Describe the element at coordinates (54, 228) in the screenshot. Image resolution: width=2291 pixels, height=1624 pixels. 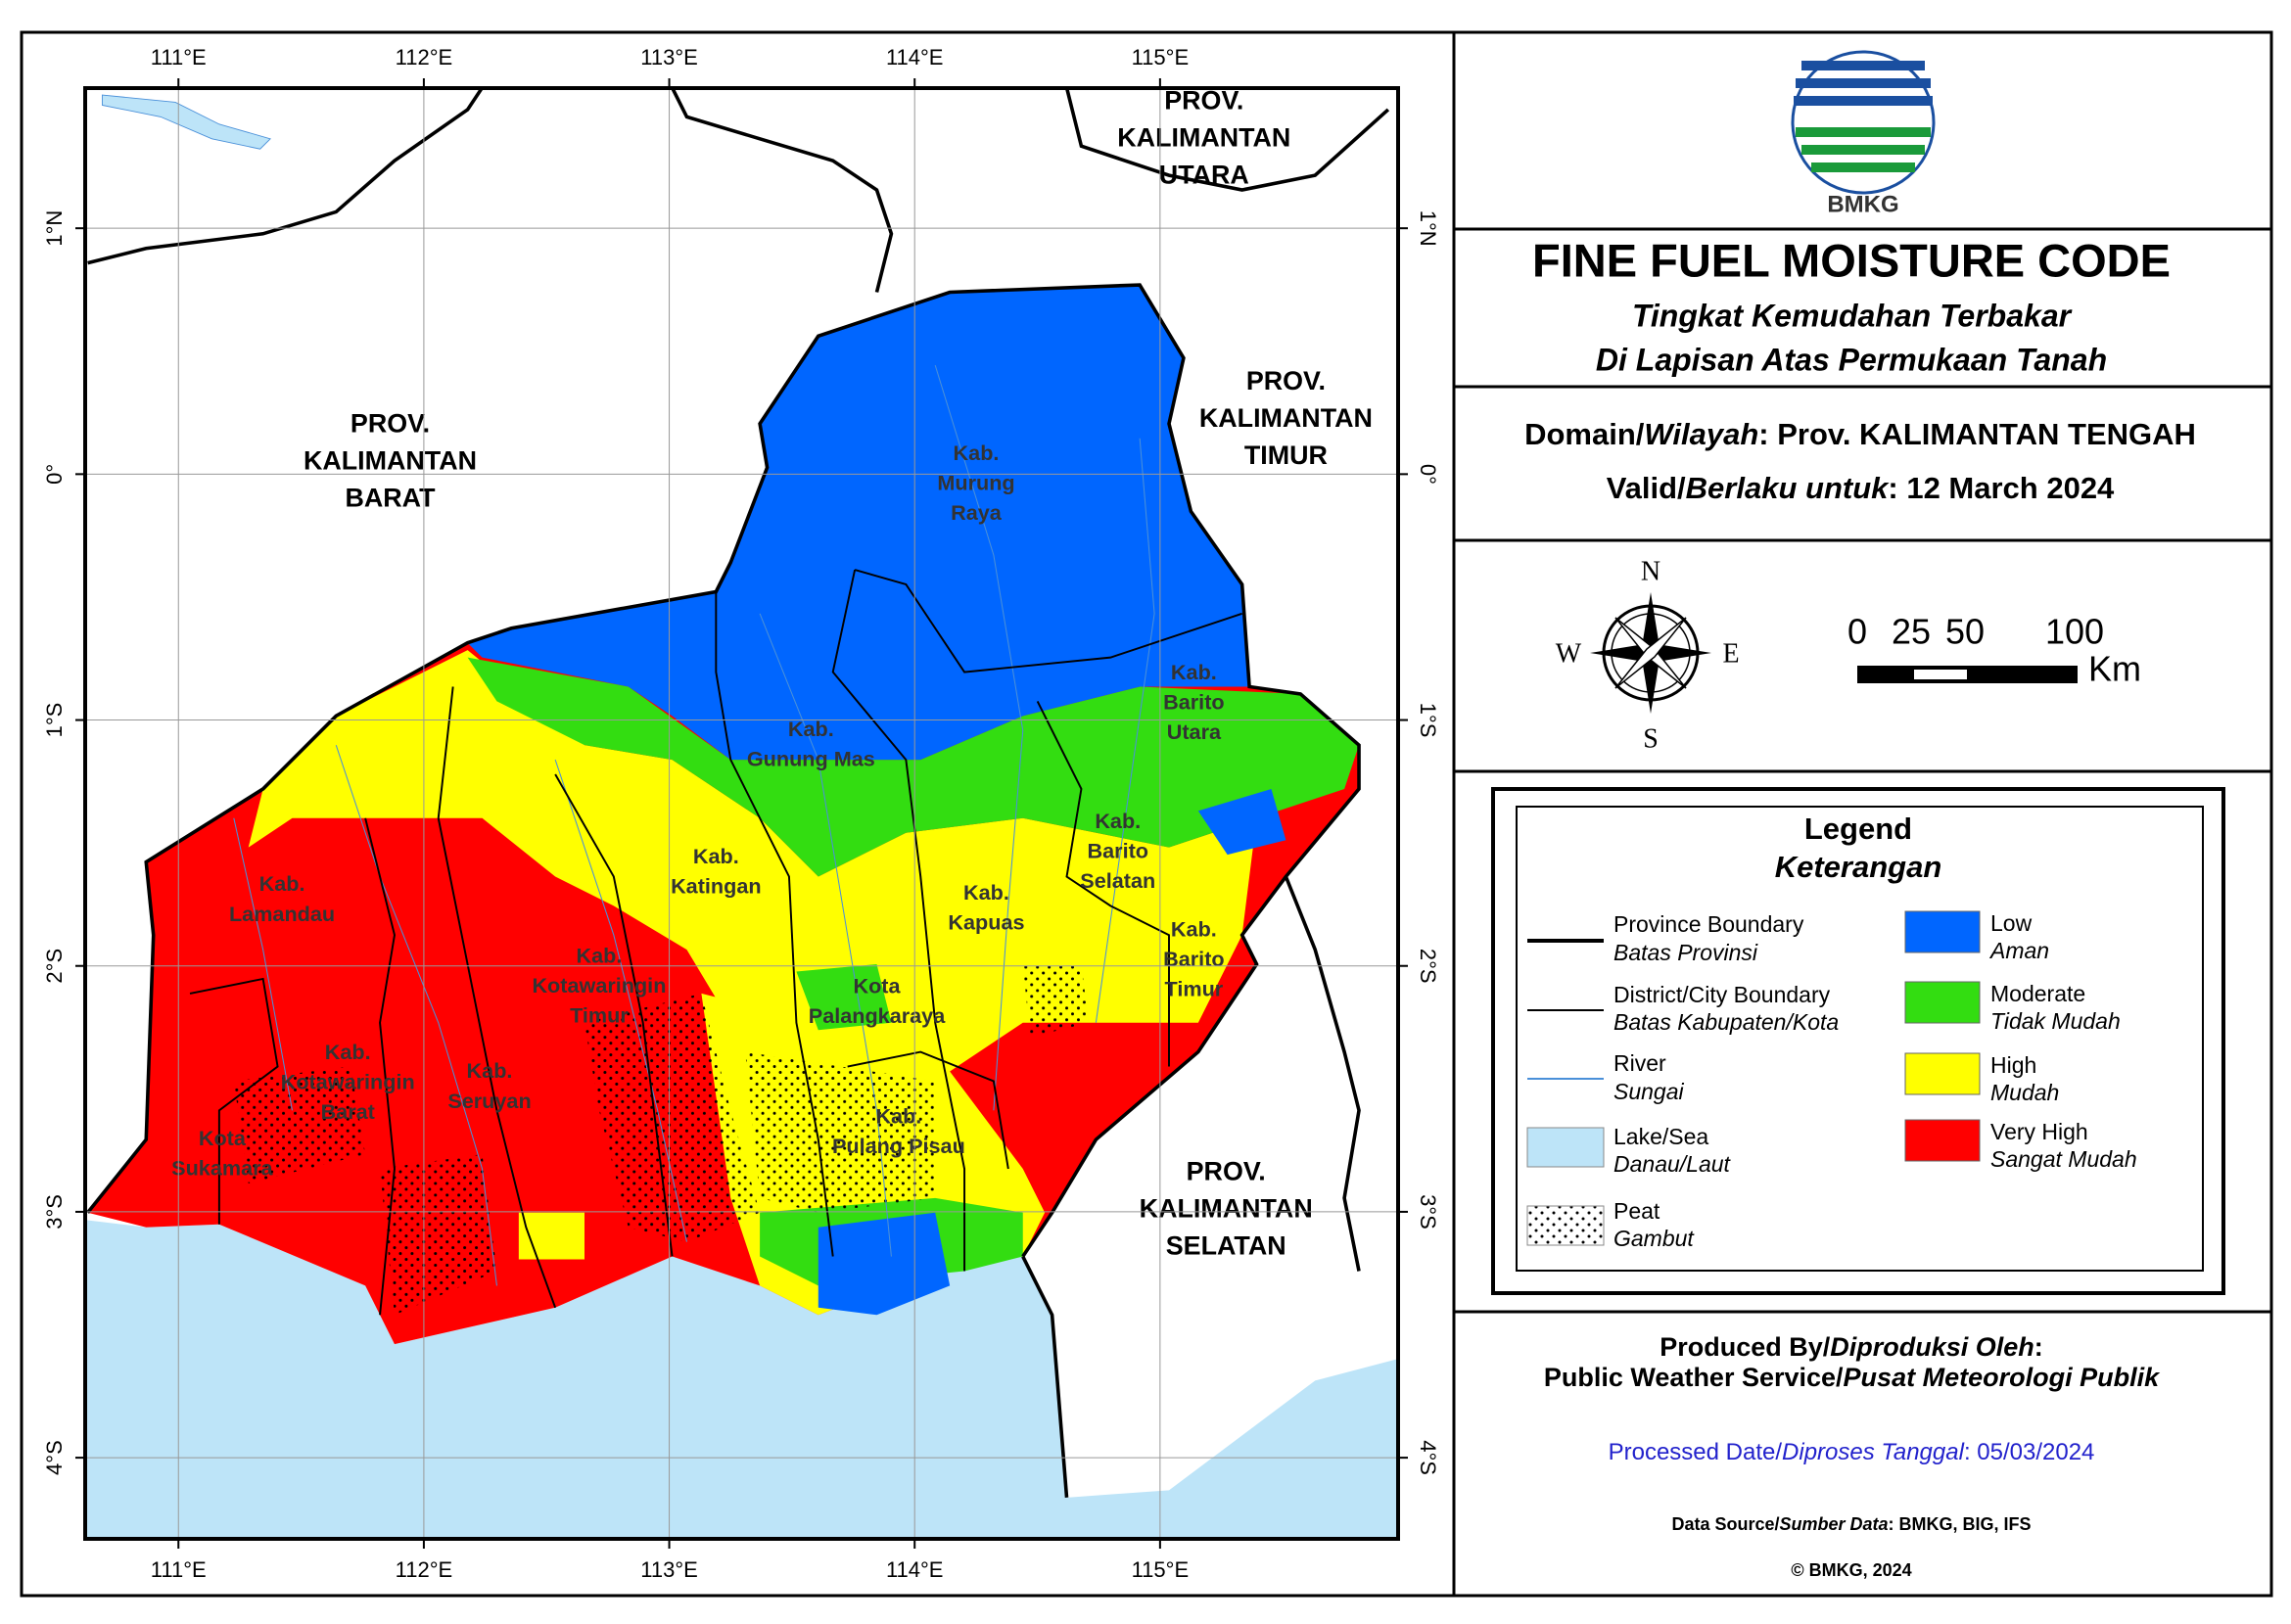
I see `y-tick-label: 1°N` at that location.